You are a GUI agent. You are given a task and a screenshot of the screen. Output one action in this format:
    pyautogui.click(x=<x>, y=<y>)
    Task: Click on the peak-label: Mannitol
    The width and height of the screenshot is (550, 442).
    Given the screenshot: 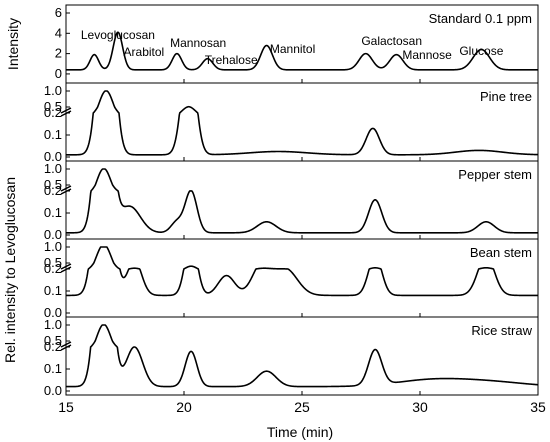 What is the action you would take?
    pyautogui.click(x=292, y=49)
    